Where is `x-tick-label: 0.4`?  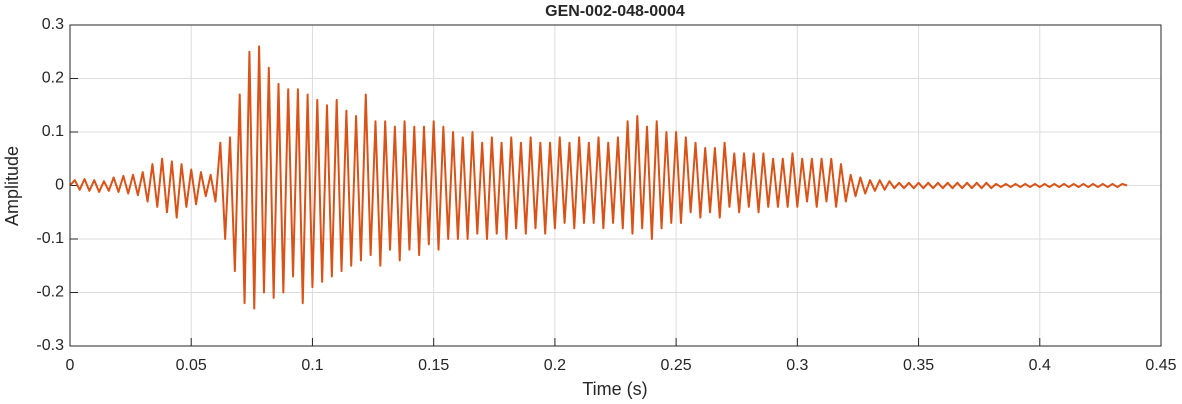 x-tick-label: 0.4 is located at coordinates (1040, 365).